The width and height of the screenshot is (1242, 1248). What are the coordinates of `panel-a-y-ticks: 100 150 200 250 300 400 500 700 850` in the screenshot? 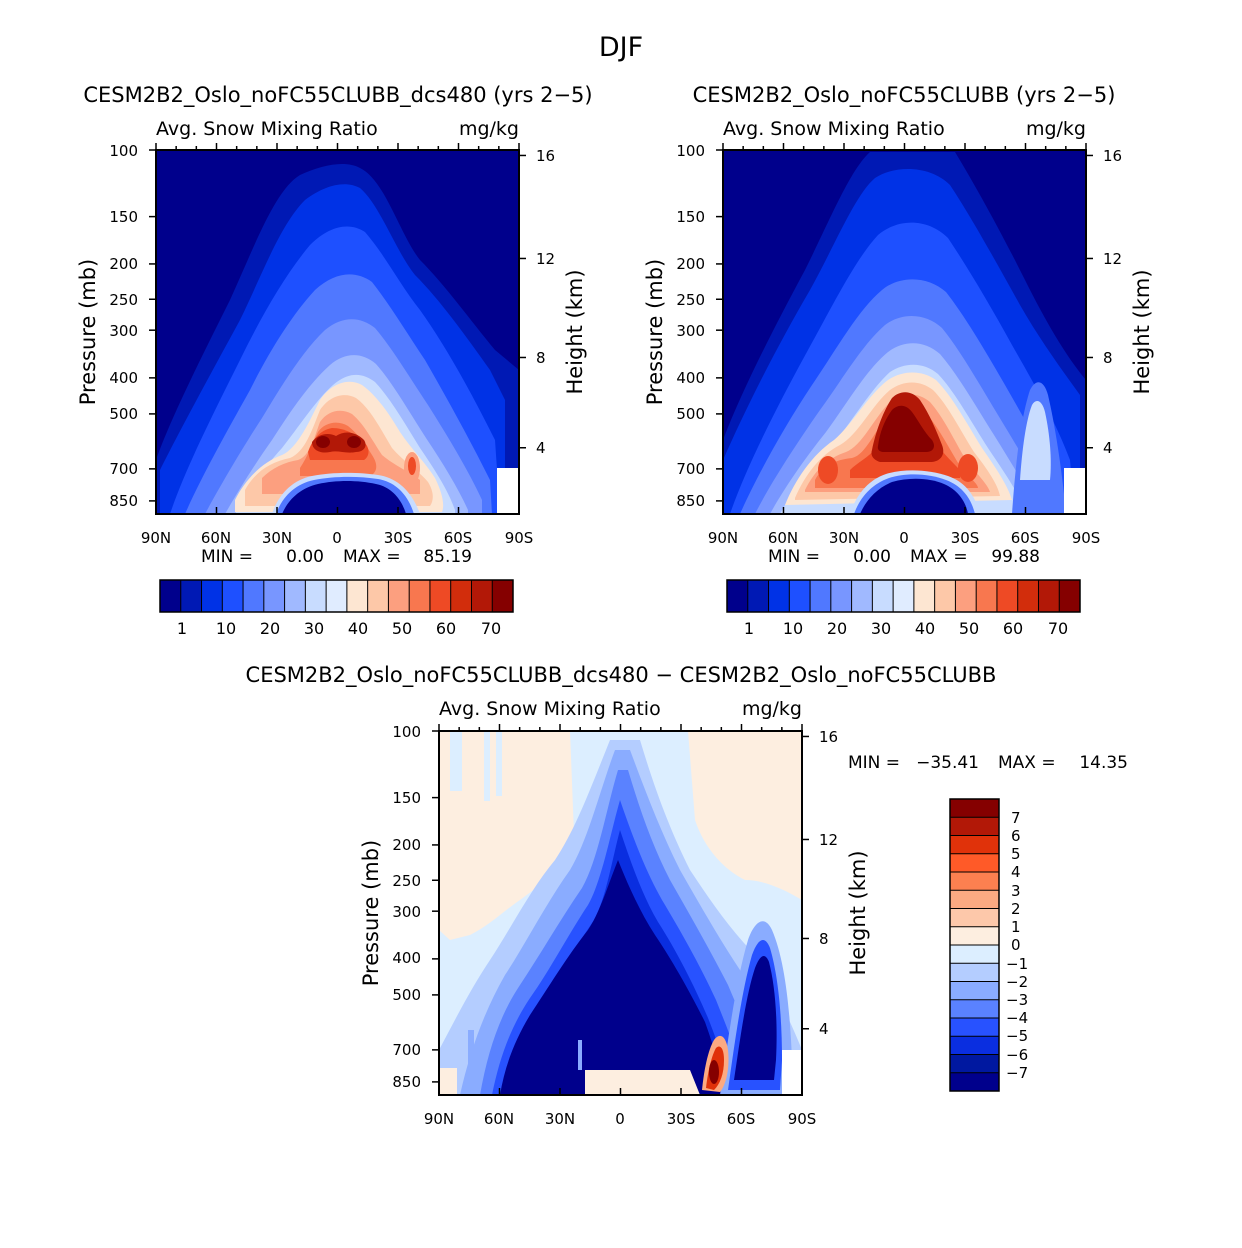 It's located at (123, 326).